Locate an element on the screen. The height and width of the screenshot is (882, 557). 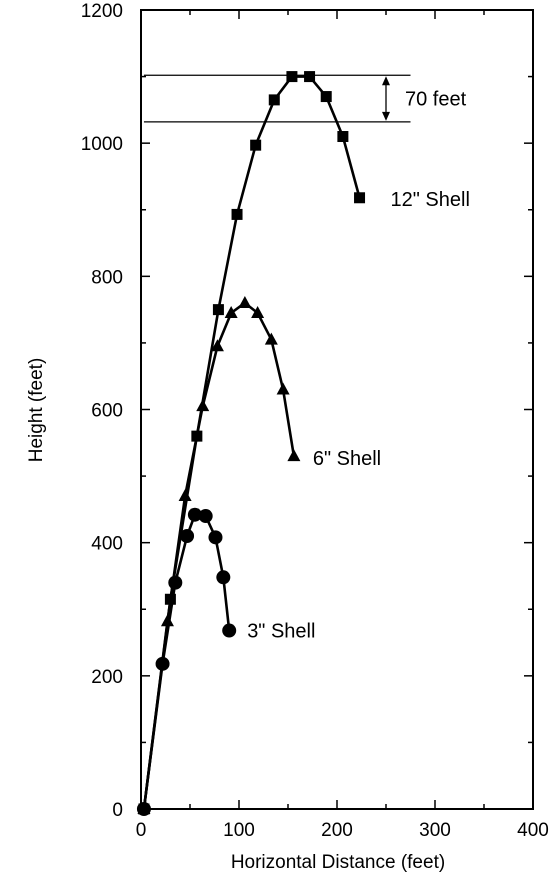
x-tick-label: 100 is located at coordinates (239, 830).